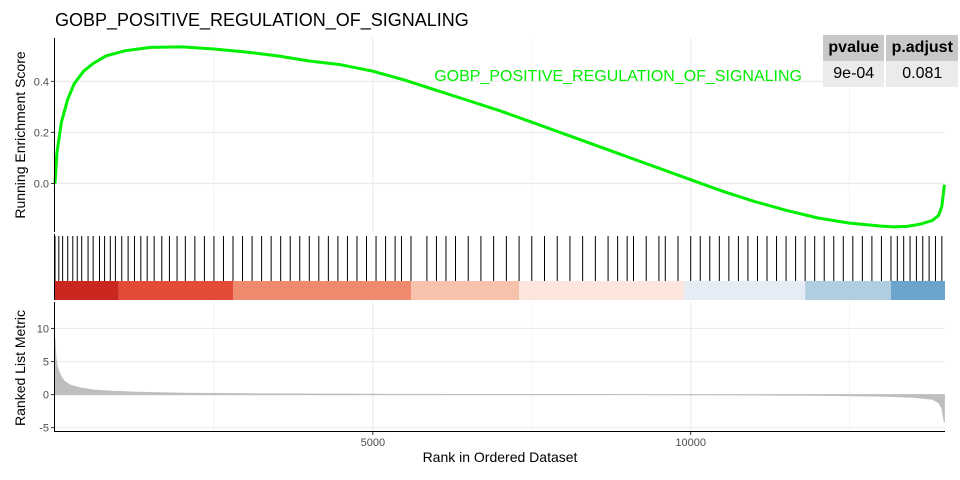 This screenshot has width=960, height=480. What do you see at coordinates (618, 76) in the screenshot?
I see `series-legend-label: GOBP_POSITIVE_REGULATION_OF_SIGNALING` at bounding box center [618, 76].